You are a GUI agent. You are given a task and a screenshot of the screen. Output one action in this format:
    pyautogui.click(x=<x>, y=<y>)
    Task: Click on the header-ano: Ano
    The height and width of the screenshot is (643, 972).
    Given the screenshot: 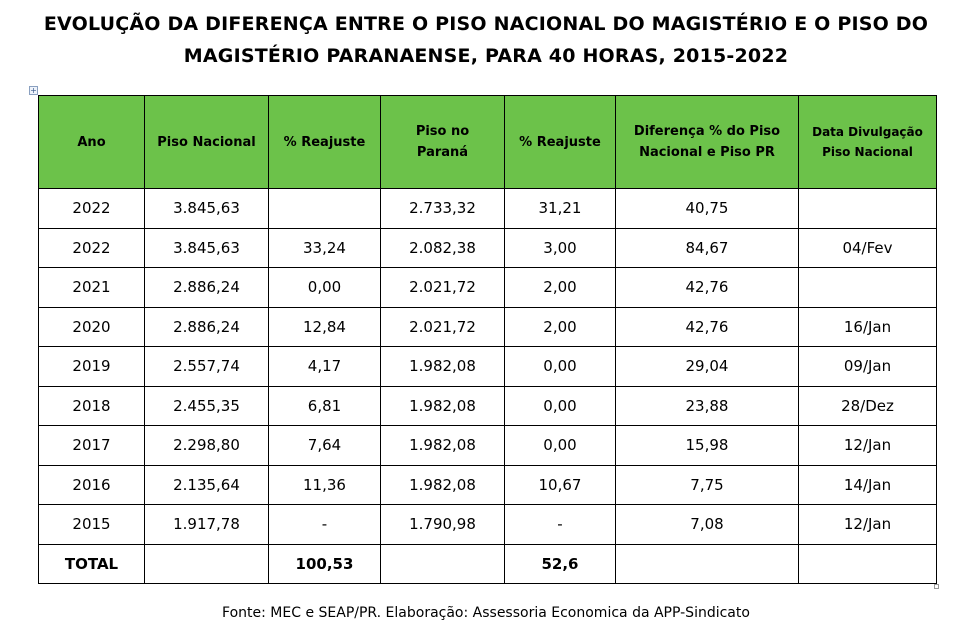 What is the action you would take?
    pyautogui.click(x=91, y=142)
    